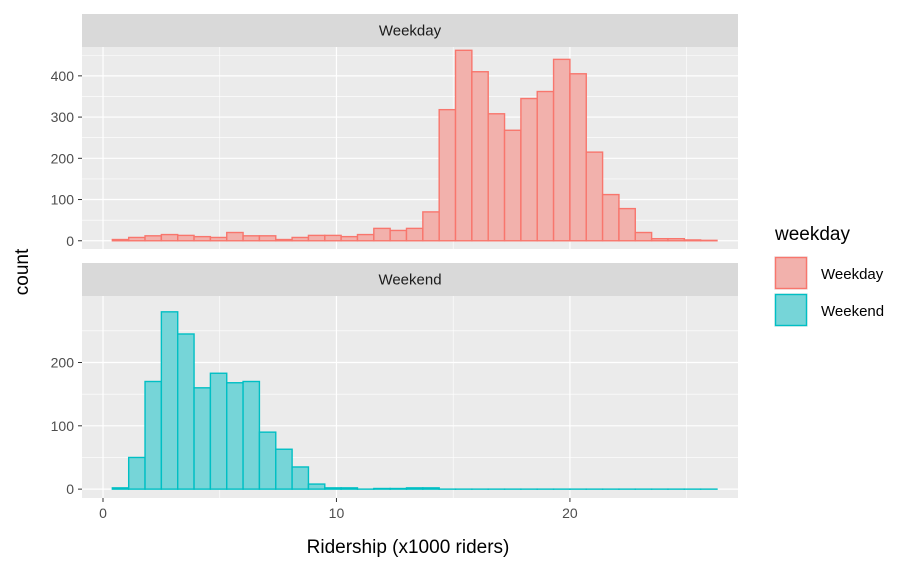 This screenshot has height=568, width=920. Describe the element at coordinates (852, 311) in the screenshot. I see `legend-label: Weekend` at that location.